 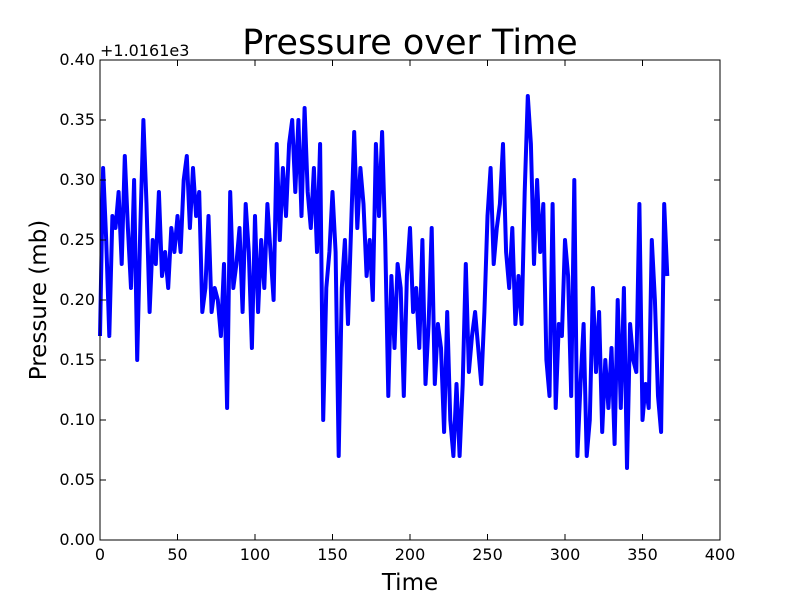 What do you see at coordinates (77, 539) in the screenshot?
I see `y-tick-label: 0.00` at bounding box center [77, 539].